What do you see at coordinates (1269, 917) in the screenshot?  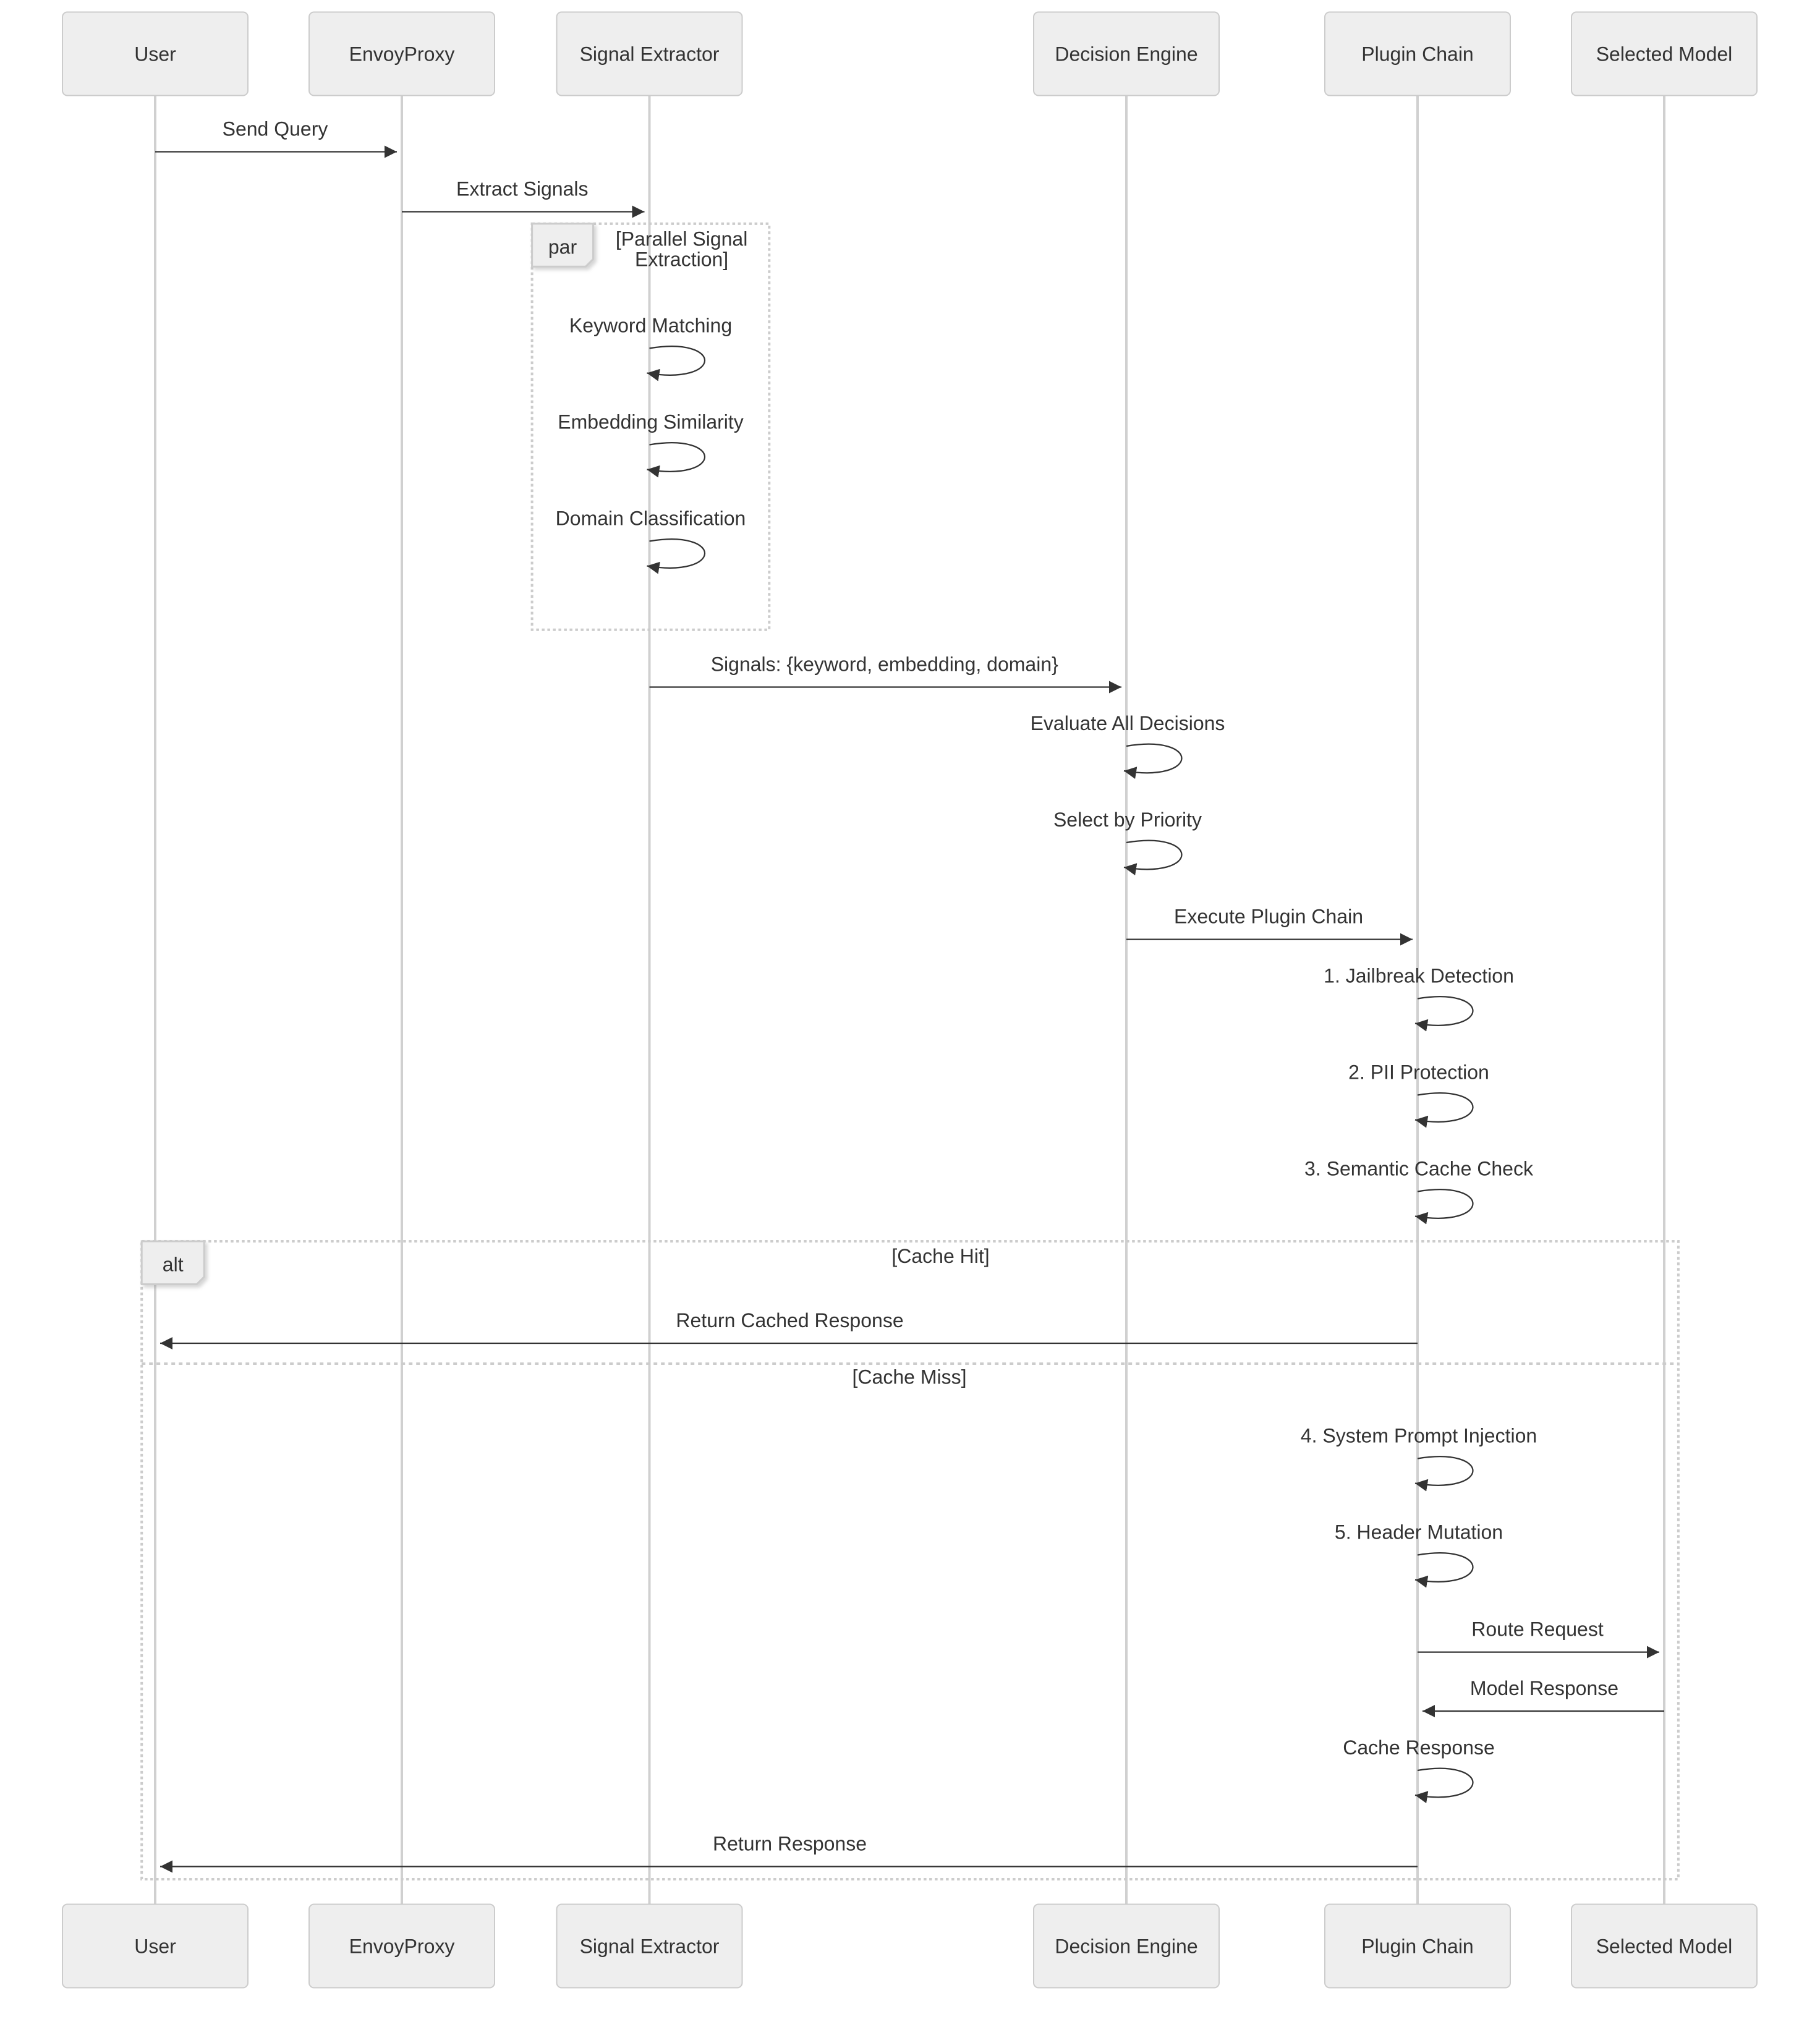 I see `svg-text: Execute Plugin Chain` at bounding box center [1269, 917].